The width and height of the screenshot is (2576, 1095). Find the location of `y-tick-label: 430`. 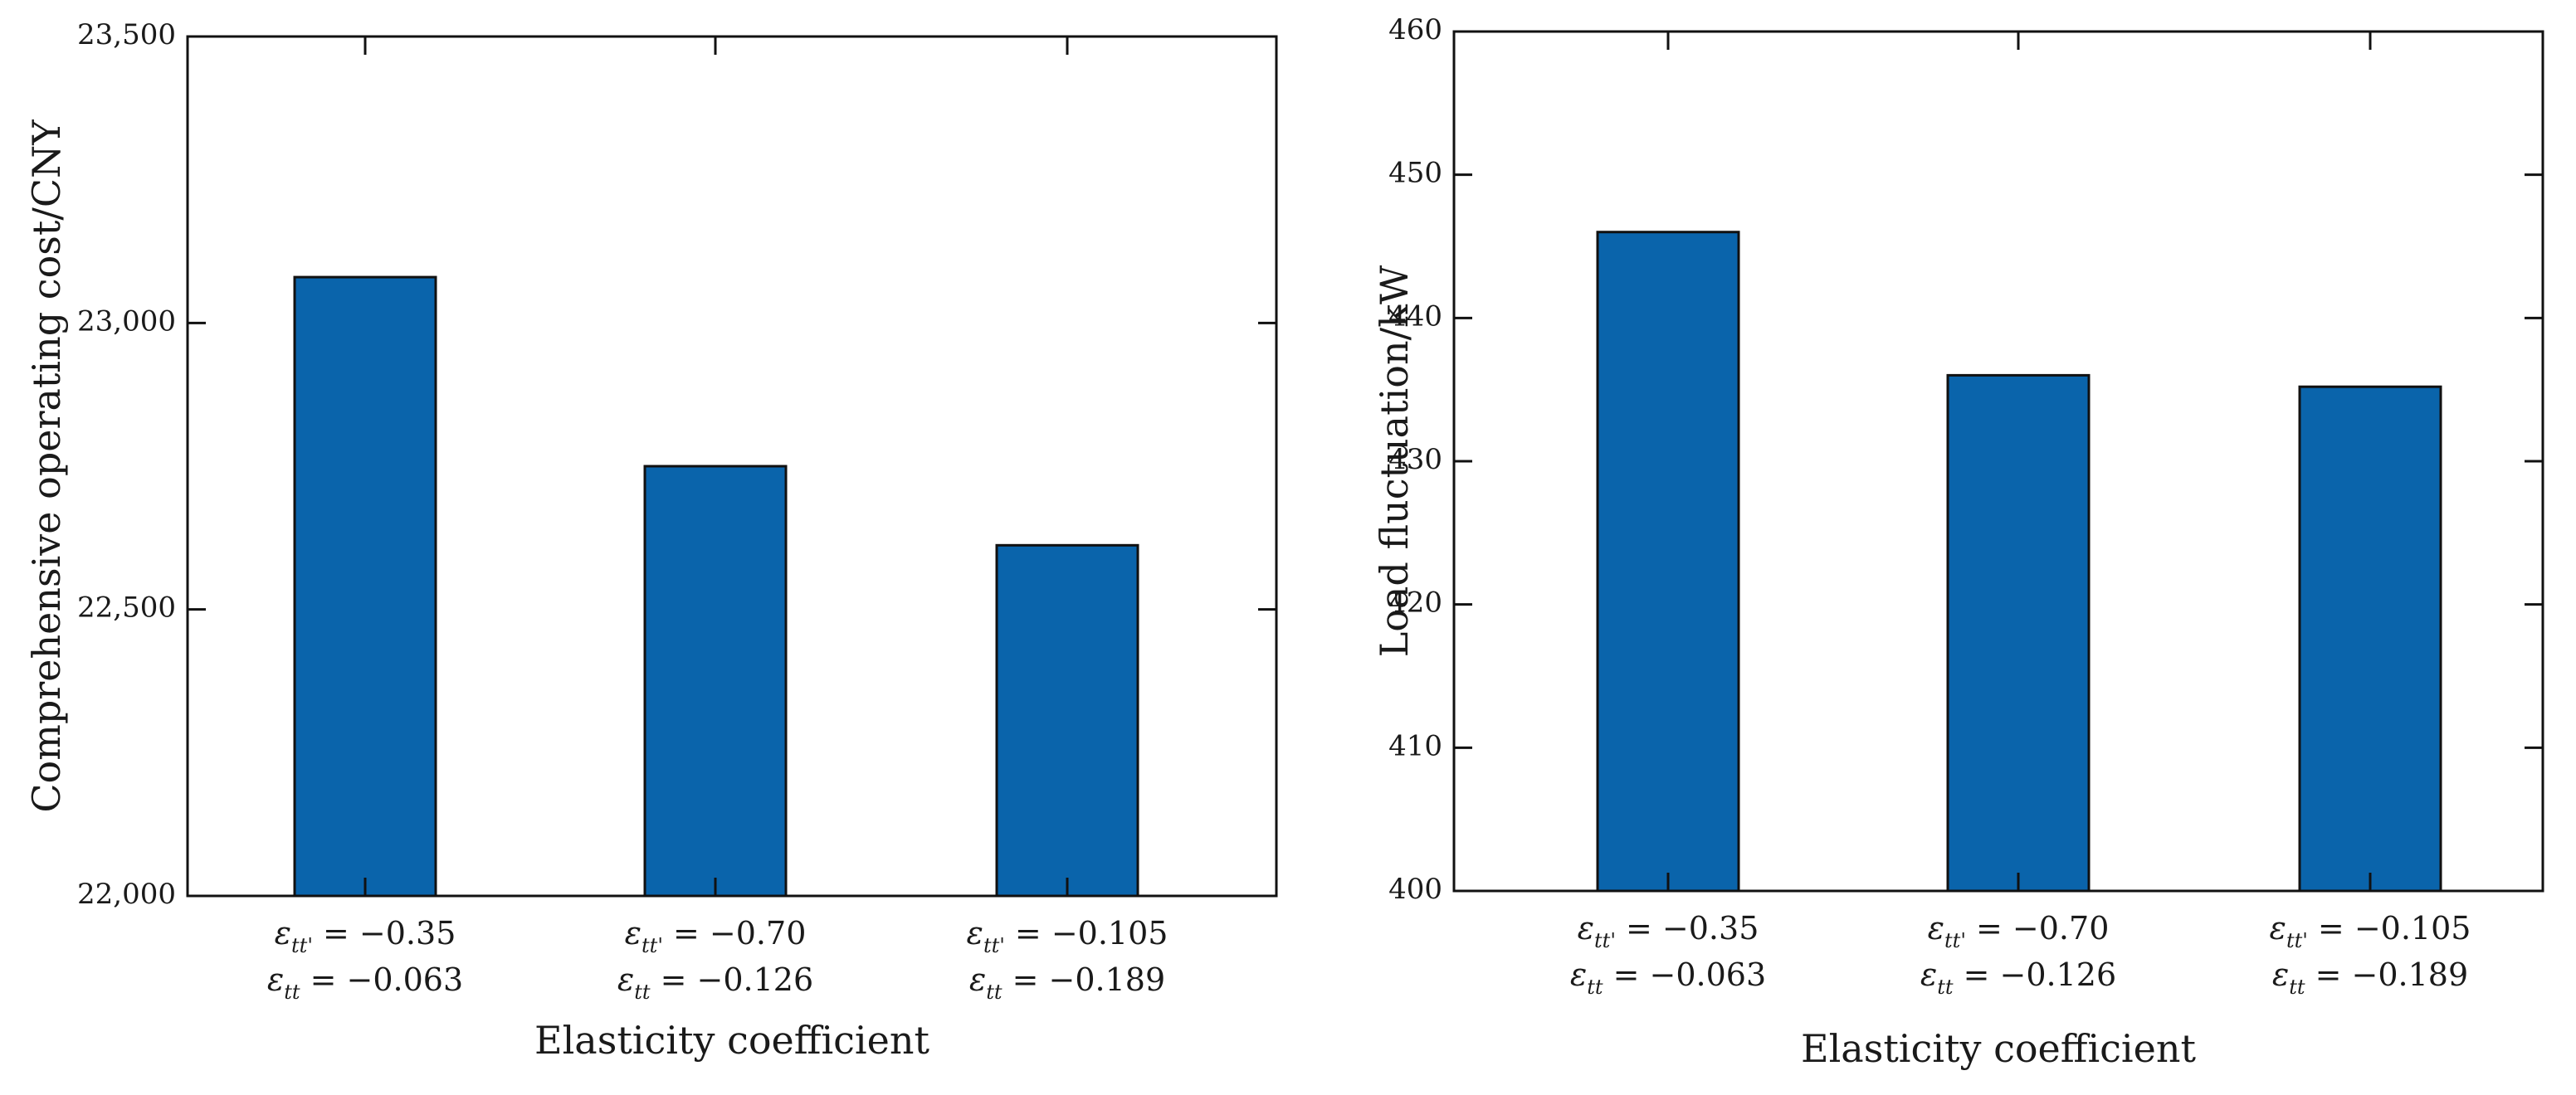

y-tick-label: 430 is located at coordinates (1415, 459).